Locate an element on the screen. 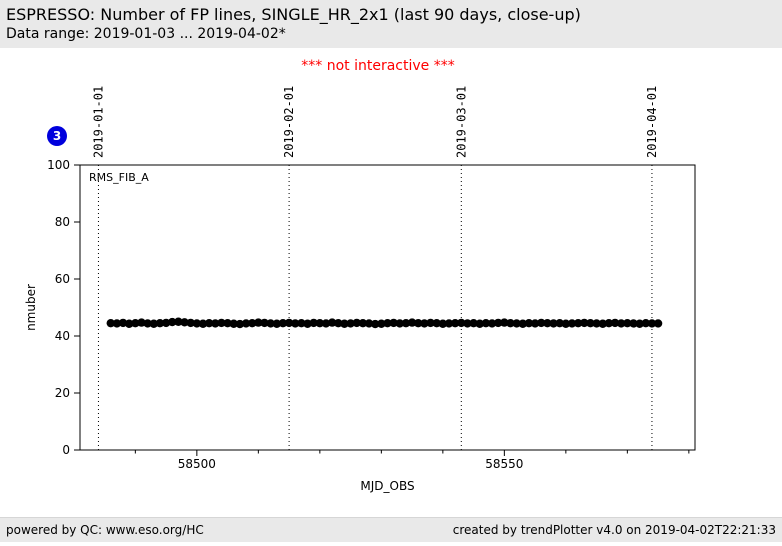 The image size is (782, 546). date-tick-label: 2019-01-01 is located at coordinates (98, 122).